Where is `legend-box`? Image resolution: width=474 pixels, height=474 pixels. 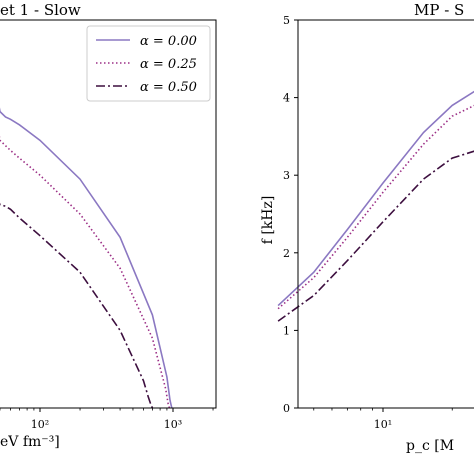
legend-box is located at coordinates (148, 63).